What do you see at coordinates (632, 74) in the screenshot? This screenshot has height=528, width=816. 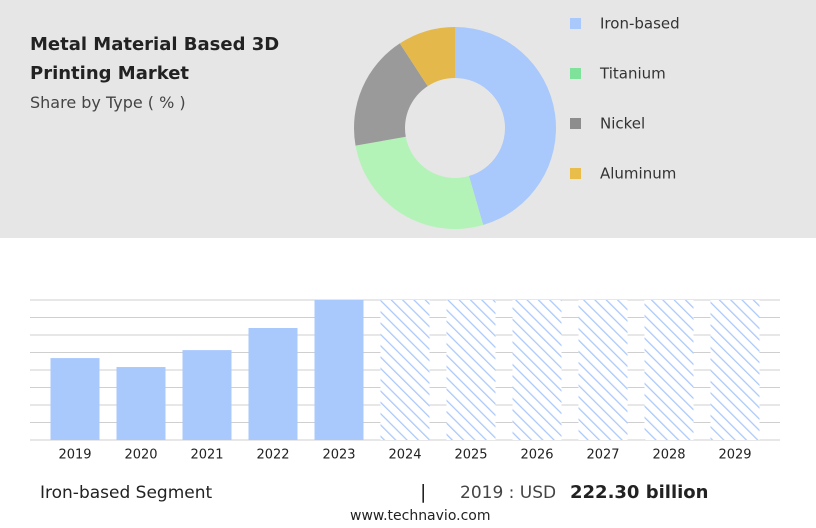 I see `legend-label: Titanium` at bounding box center [632, 74].